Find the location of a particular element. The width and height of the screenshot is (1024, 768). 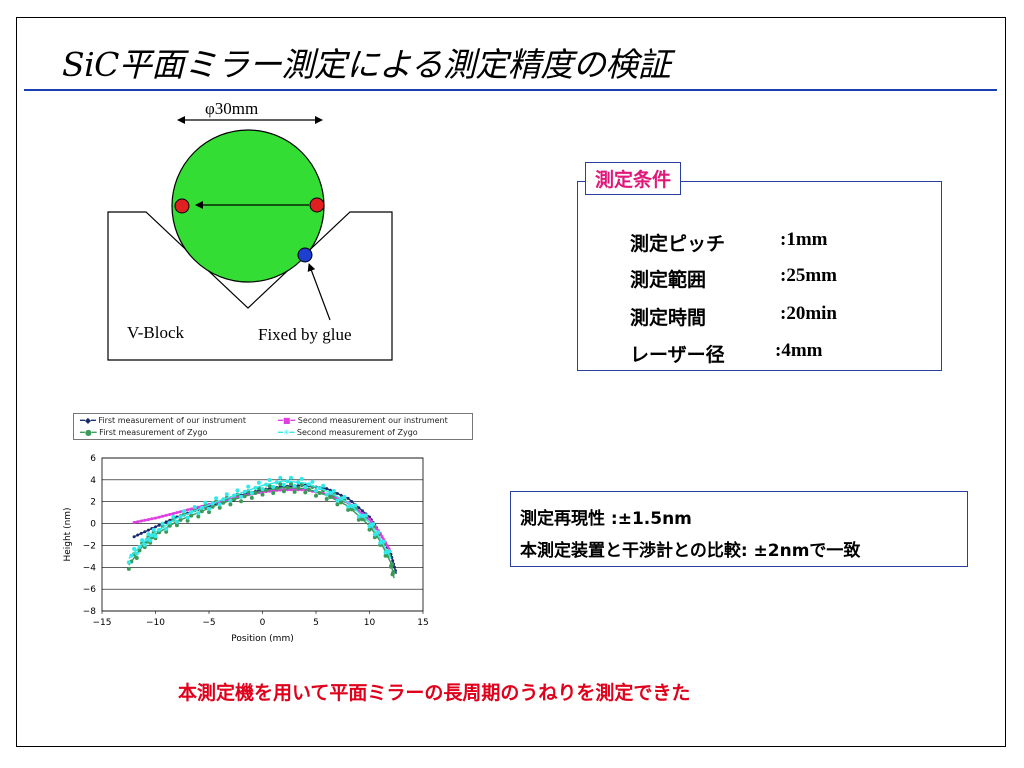

results-box is located at coordinates (739, 529).